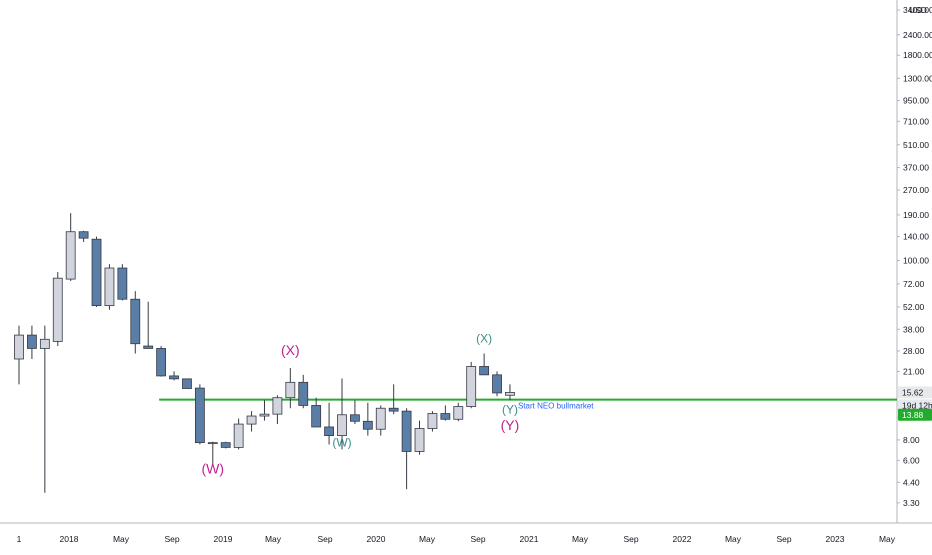  I want to click on price-tick-label: 2400.00, so click(917, 35).